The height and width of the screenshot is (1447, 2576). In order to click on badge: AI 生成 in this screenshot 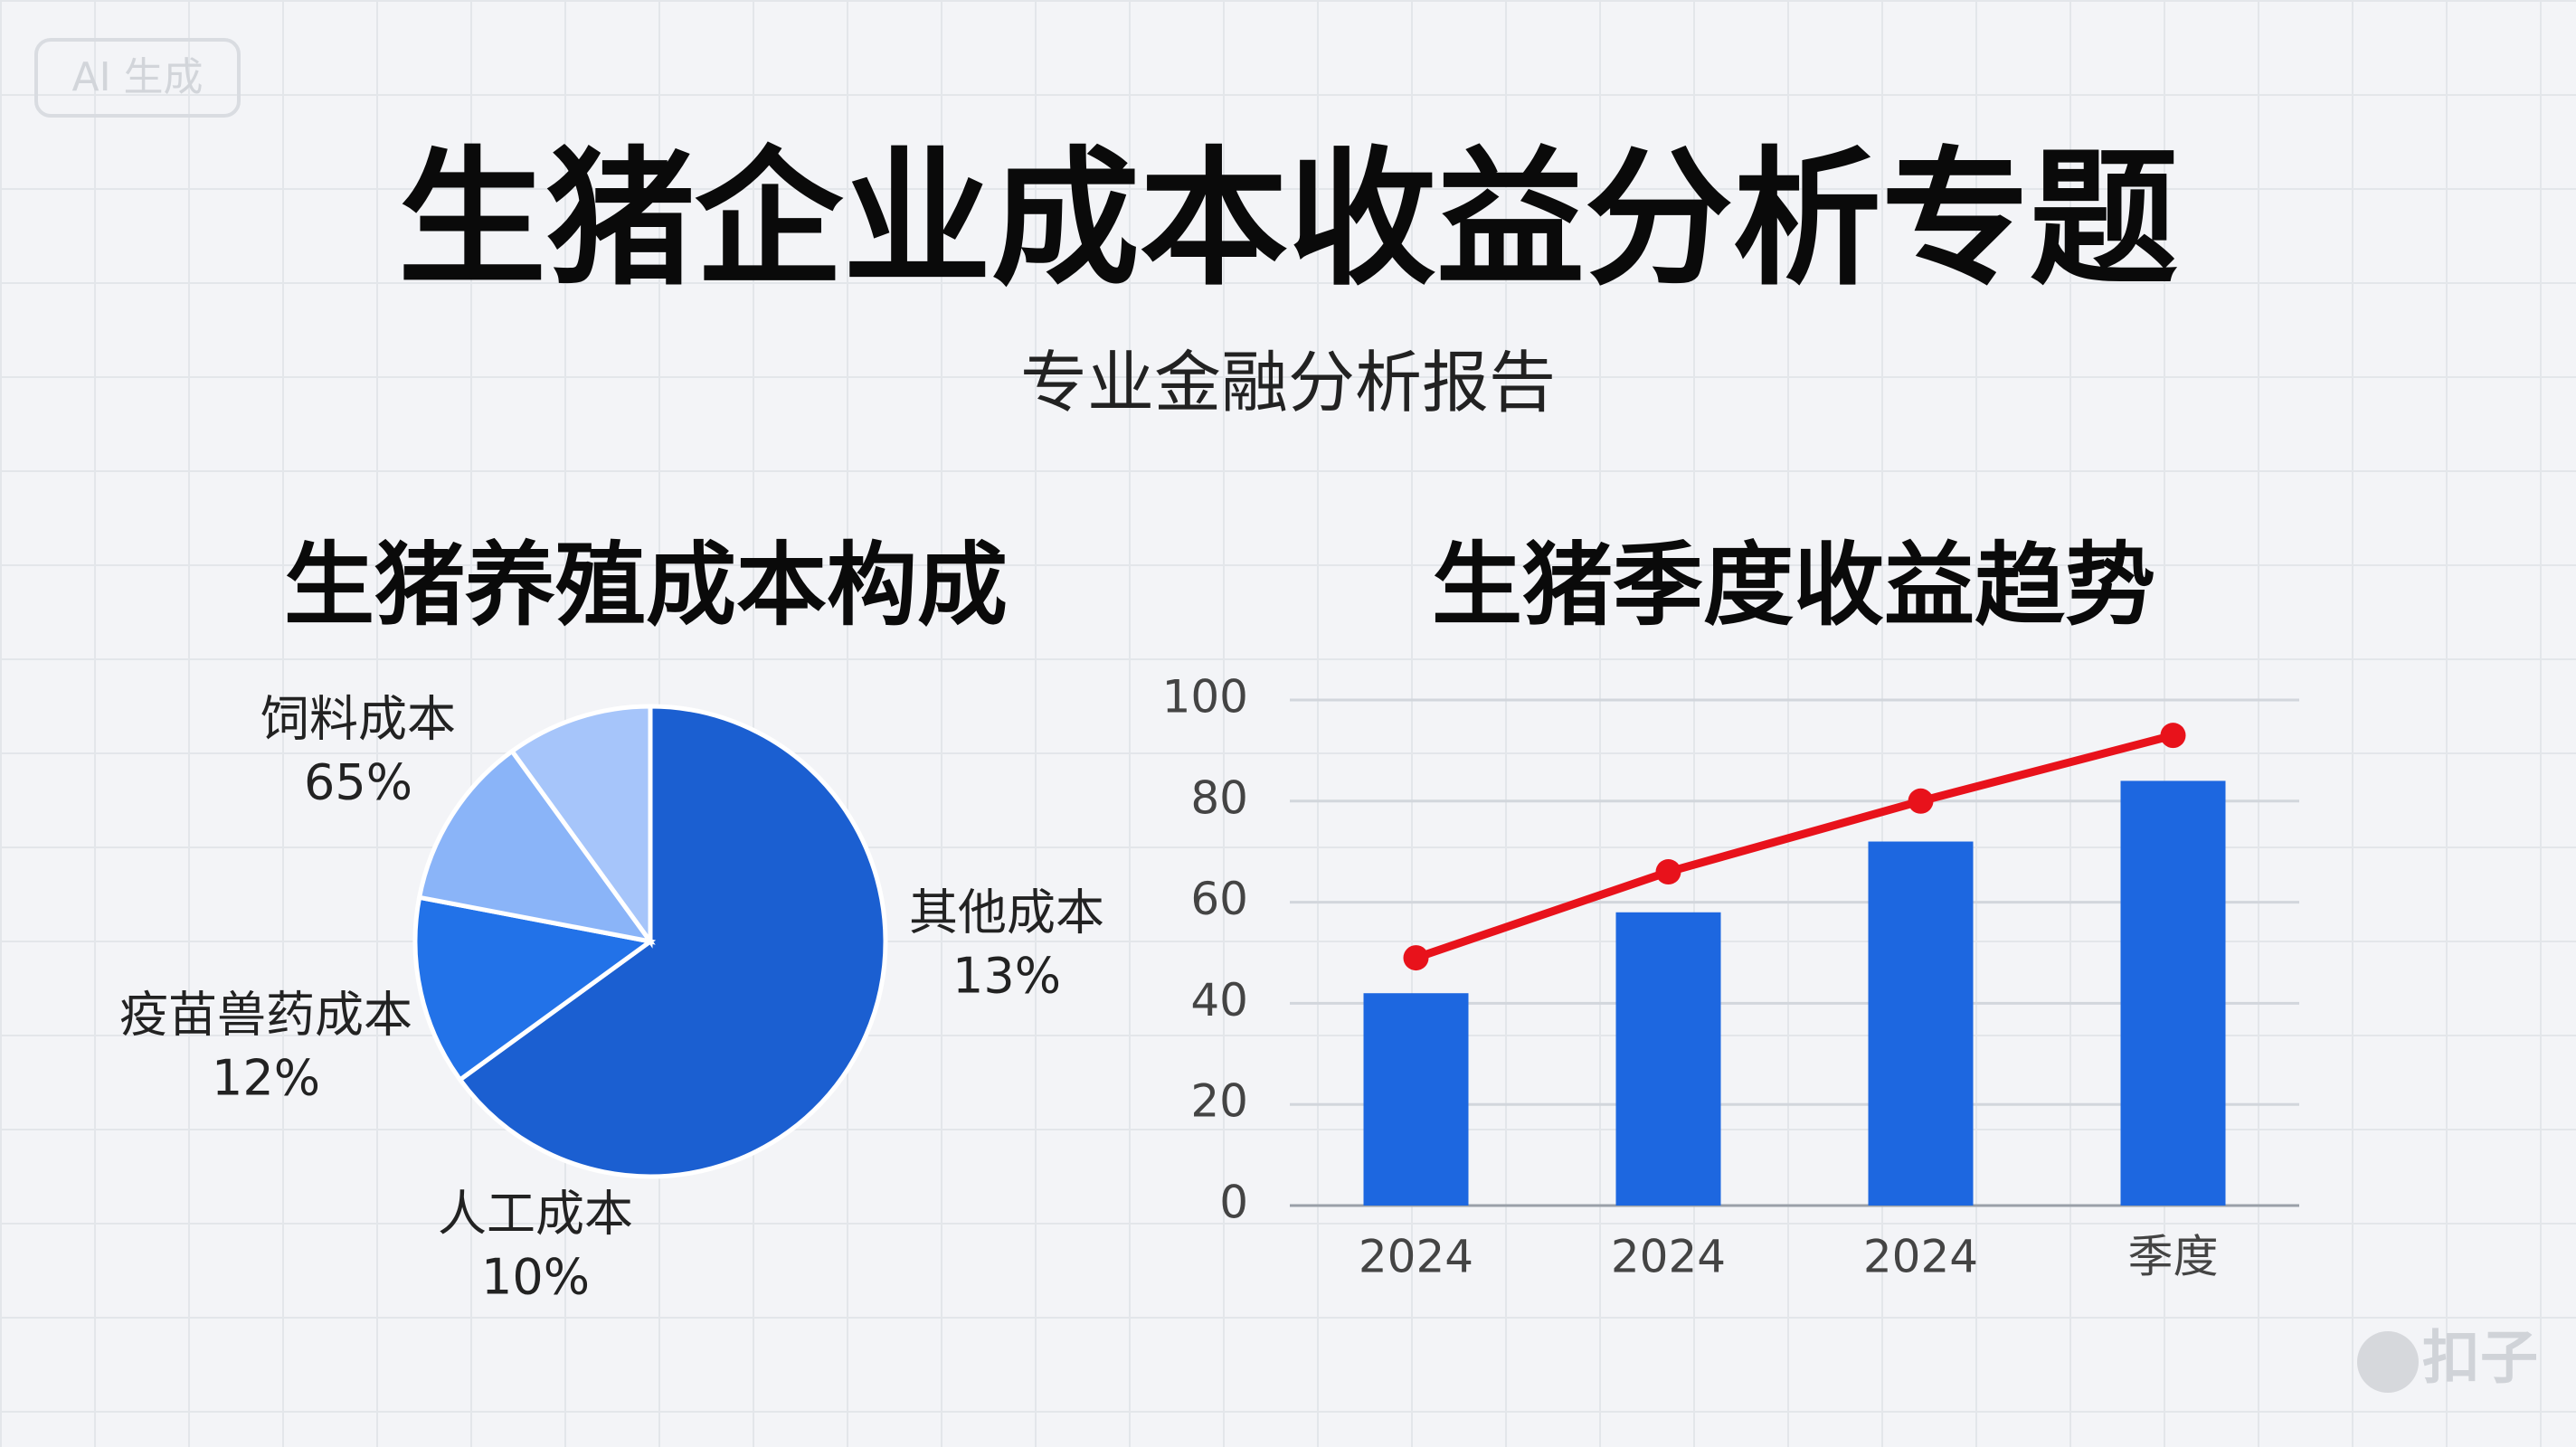, I will do `click(137, 77)`.